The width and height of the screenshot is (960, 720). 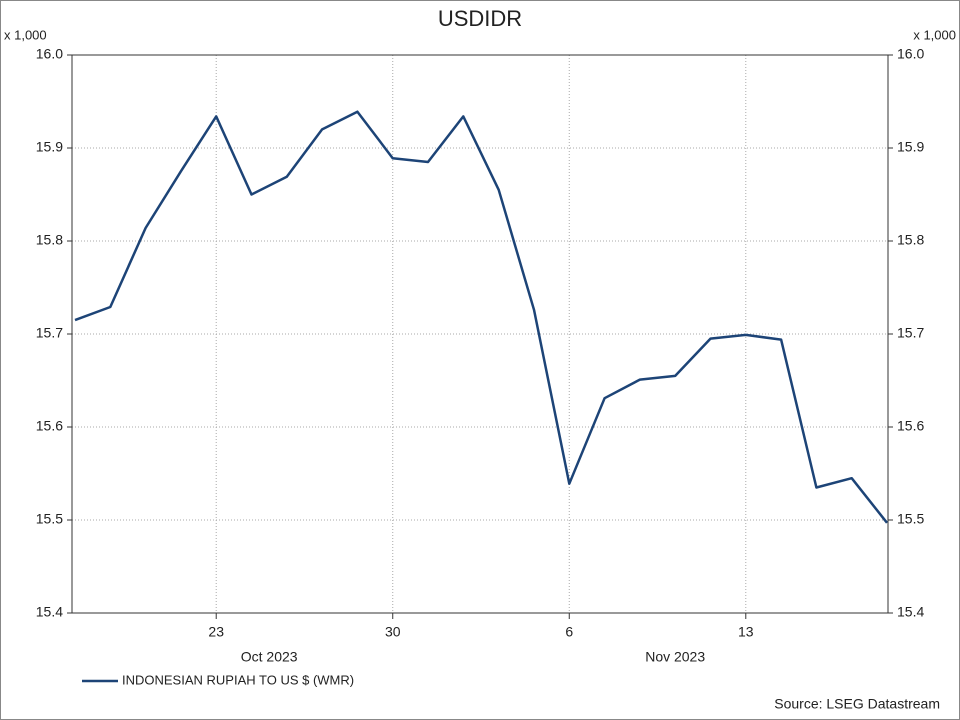 What do you see at coordinates (25, 34) in the screenshot?
I see `y-unit-label: x 1,000` at bounding box center [25, 34].